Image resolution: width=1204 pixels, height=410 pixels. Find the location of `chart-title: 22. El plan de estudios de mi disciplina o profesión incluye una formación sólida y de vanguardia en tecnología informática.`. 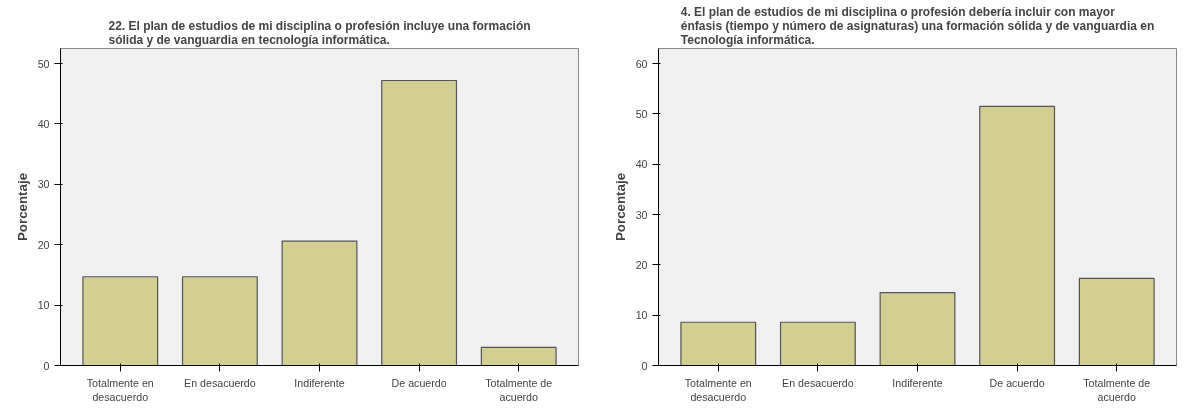

chart-title: 22. El plan de estudios de mi disciplina o profesión incluye una formación sólida y de vanguardia en tecnología informática. is located at coordinates (319, 32).